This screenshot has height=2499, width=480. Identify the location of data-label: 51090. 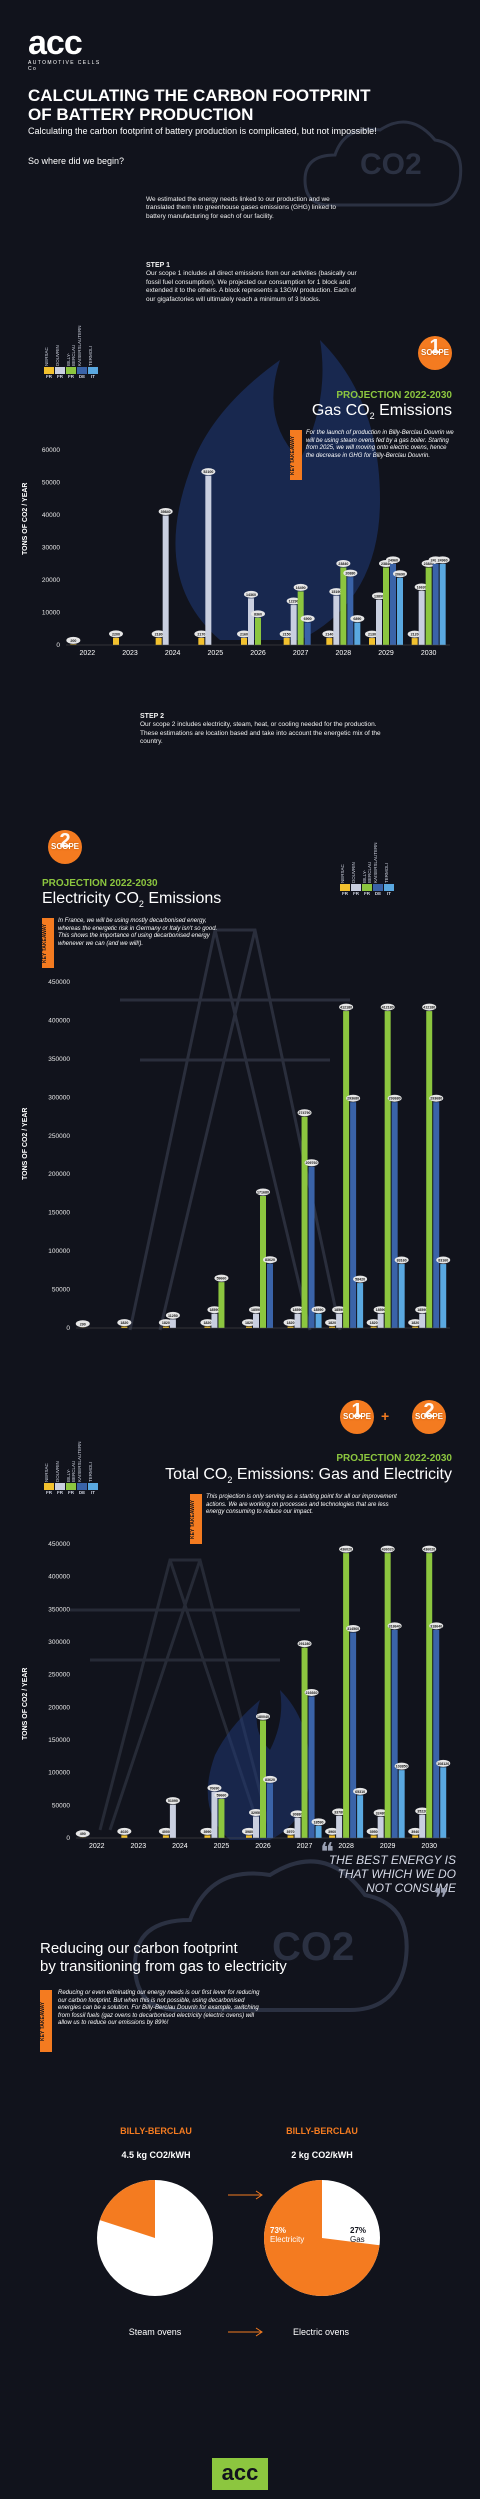
(173, 1801).